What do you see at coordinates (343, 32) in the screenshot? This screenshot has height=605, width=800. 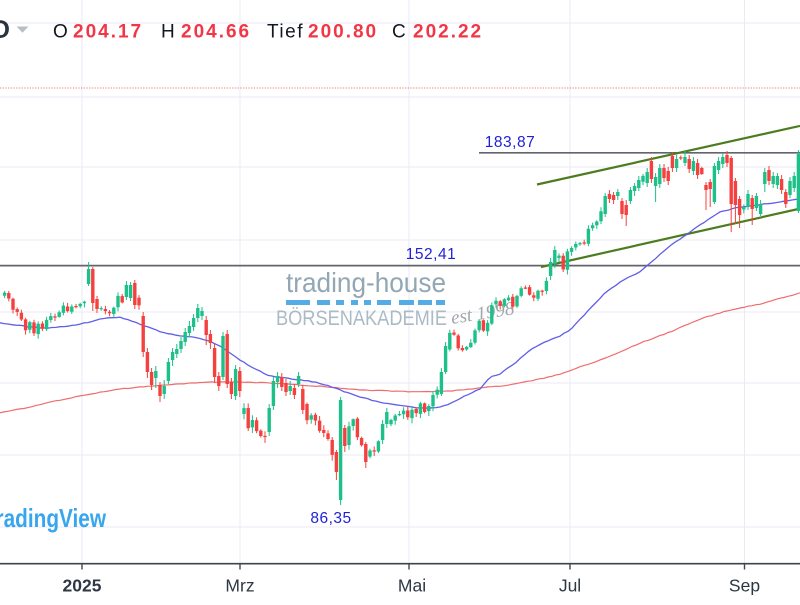 I see `svg-text: 200.80` at bounding box center [343, 32].